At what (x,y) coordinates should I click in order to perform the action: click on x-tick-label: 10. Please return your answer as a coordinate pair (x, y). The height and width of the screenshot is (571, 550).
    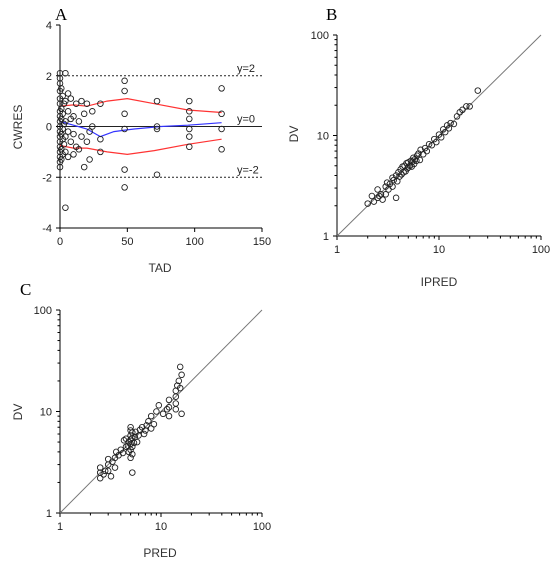
    Looking at the image, I should click on (161, 527).